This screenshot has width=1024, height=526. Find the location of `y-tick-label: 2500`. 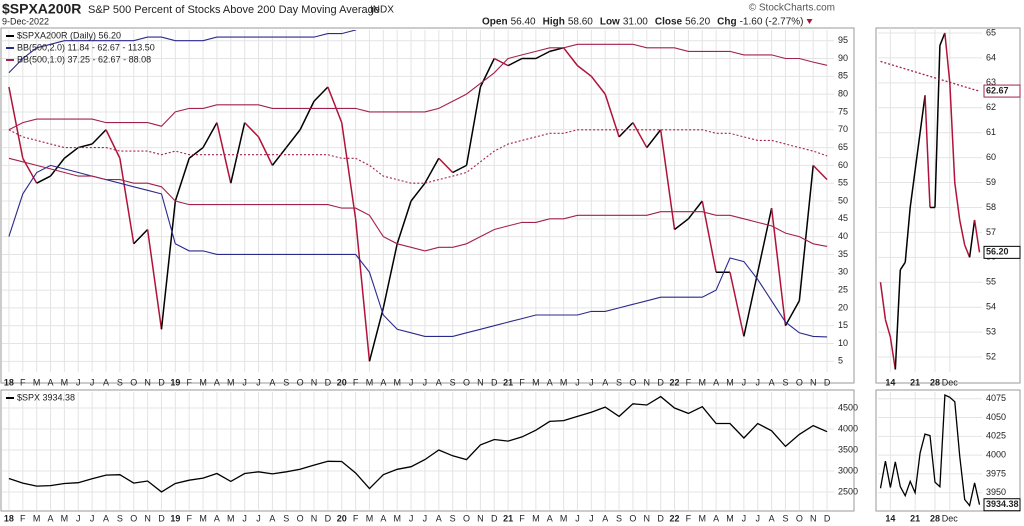

y-tick-label: 2500 is located at coordinates (848, 491).